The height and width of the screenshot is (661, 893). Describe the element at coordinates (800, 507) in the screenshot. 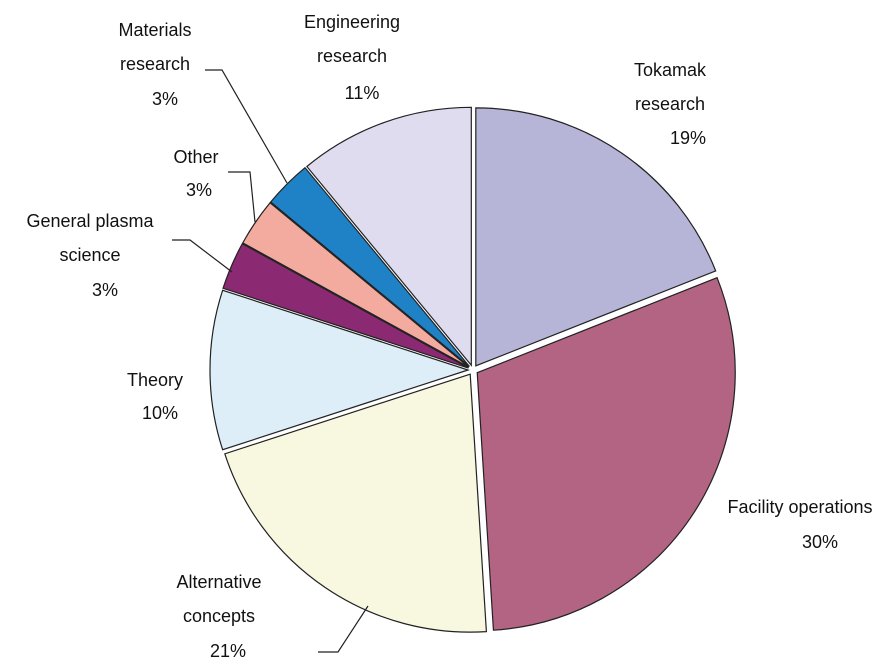

I see `slice-label: Facility operations` at that location.